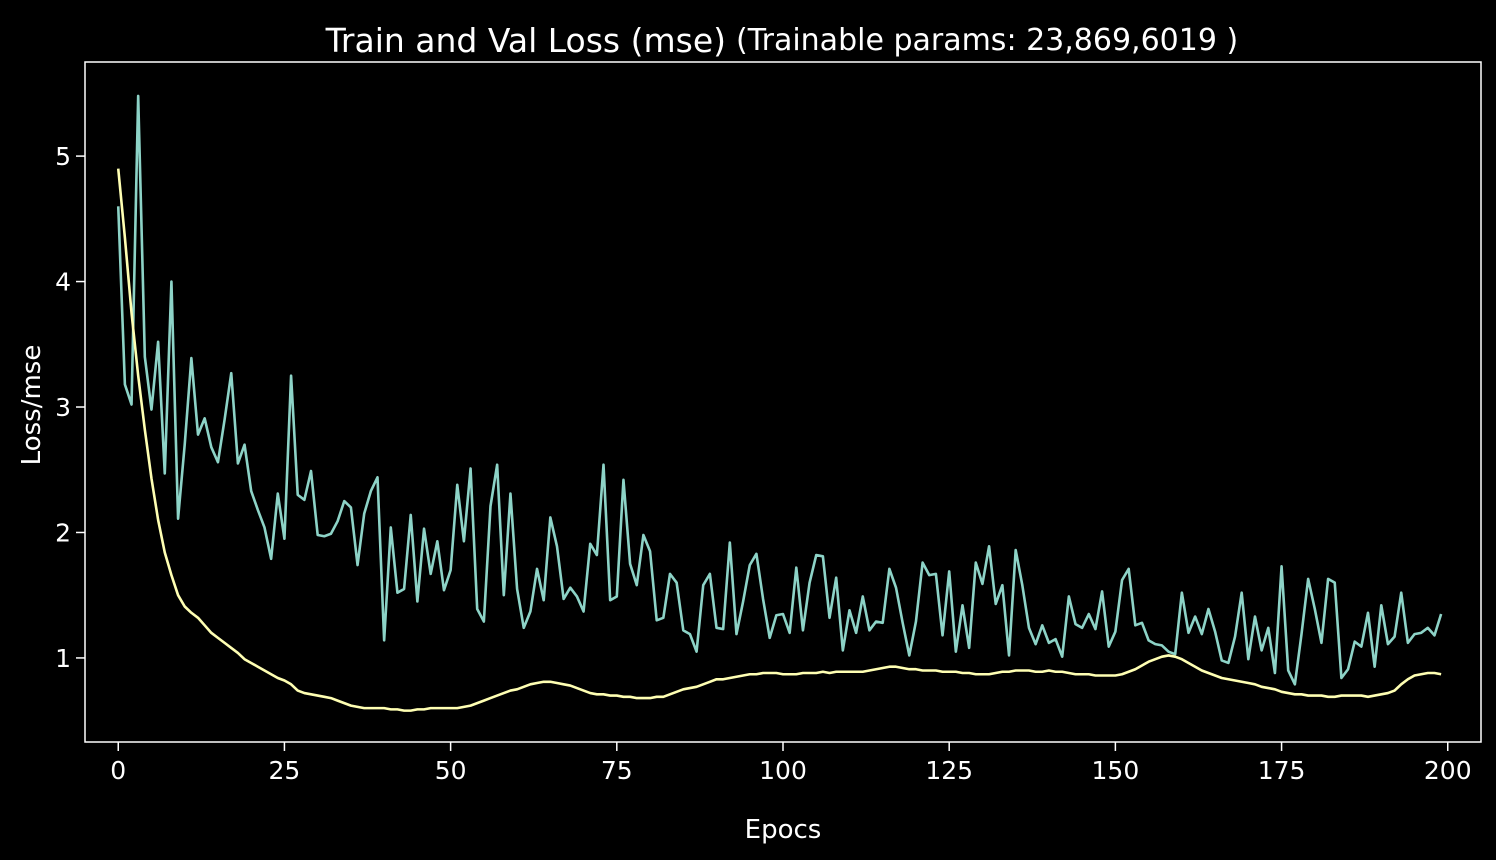 This screenshot has height=860, width=1496. I want to click on chart-title: Train and Val Loss (mse), so click(525, 40).